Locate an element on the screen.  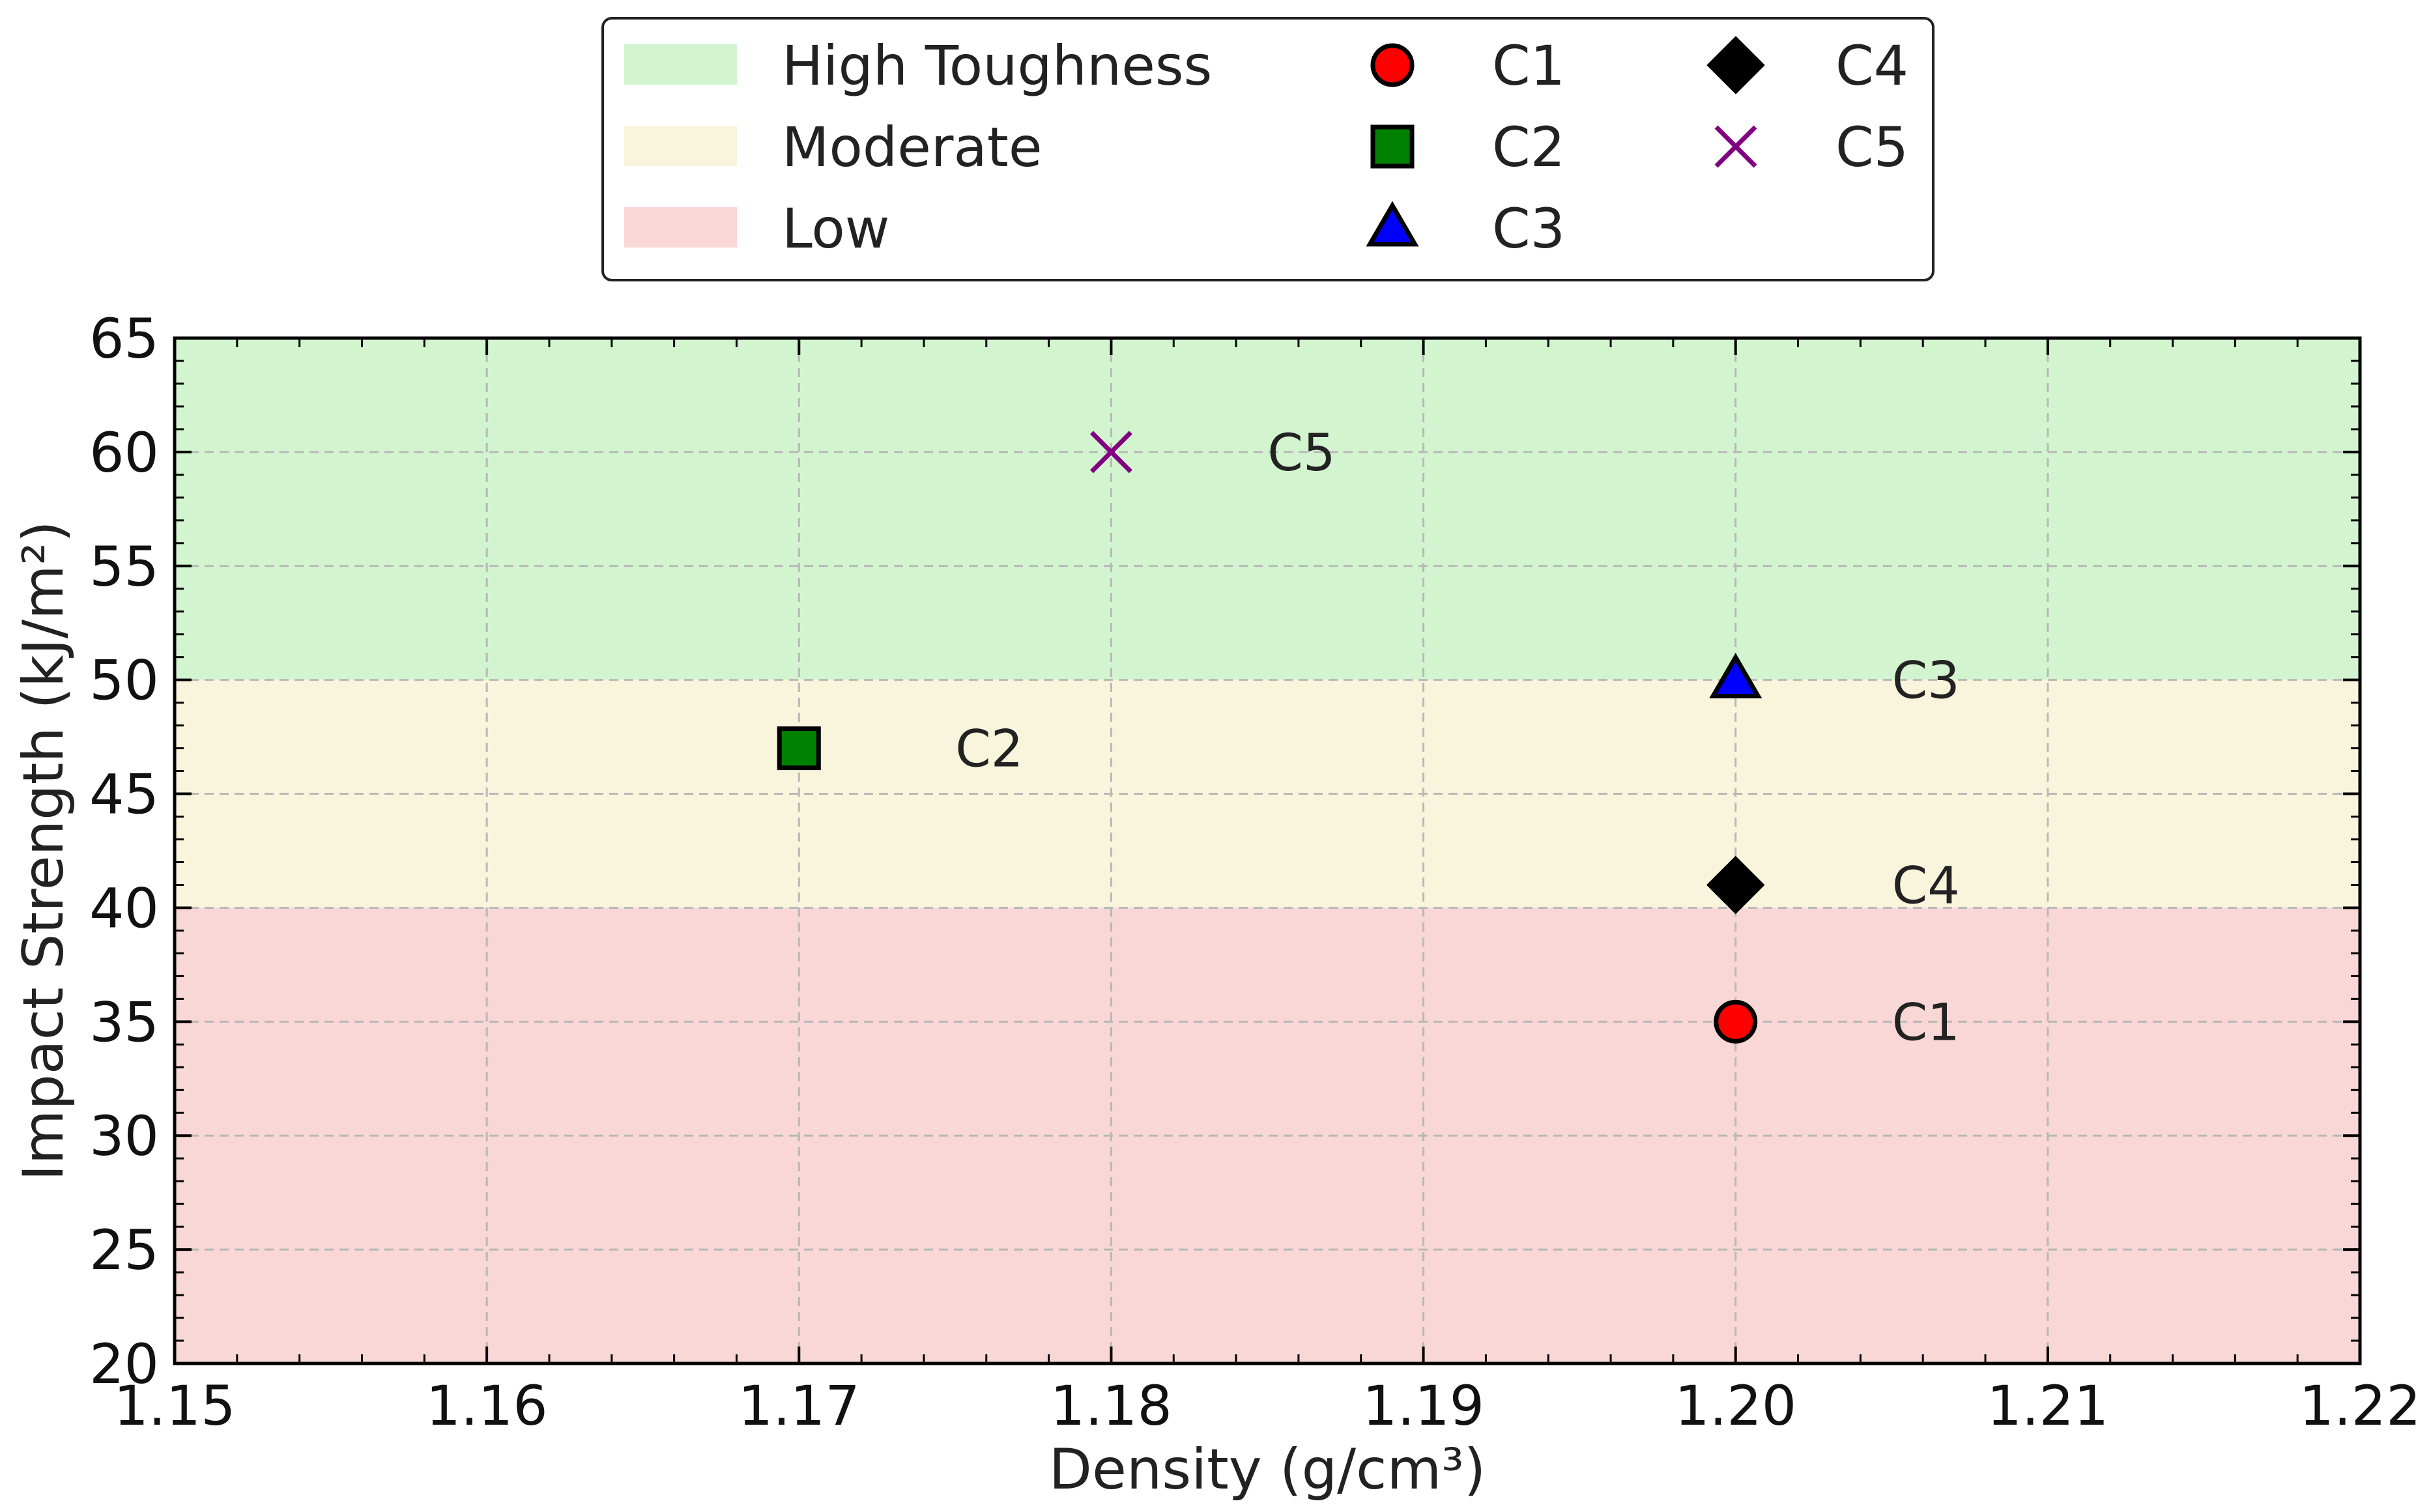
region-band-moderate is located at coordinates (1267, 793).